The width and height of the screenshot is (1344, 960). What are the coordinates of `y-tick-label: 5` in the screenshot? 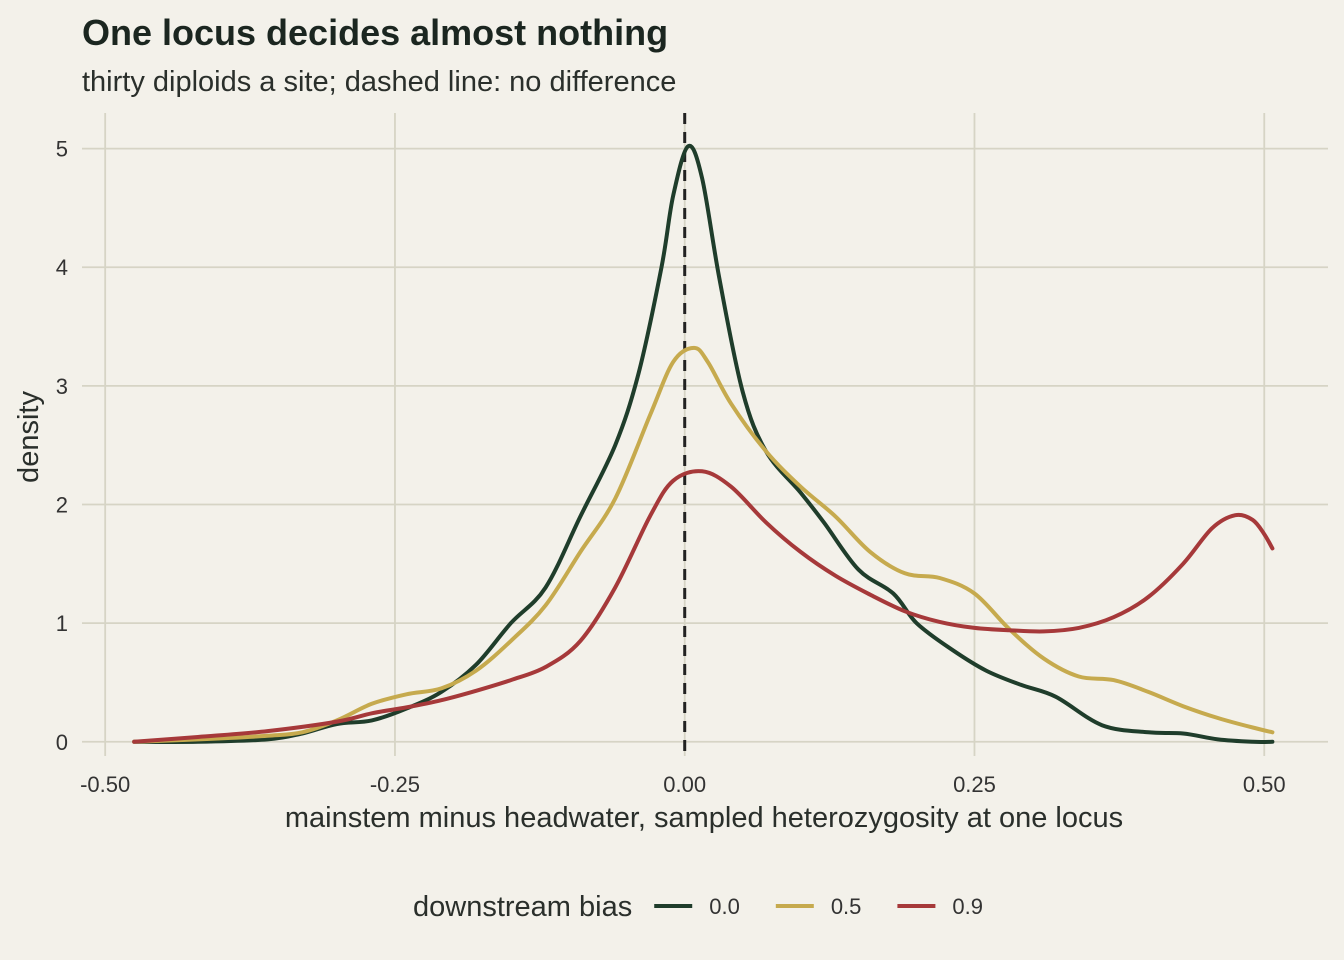 It's located at (62, 149).